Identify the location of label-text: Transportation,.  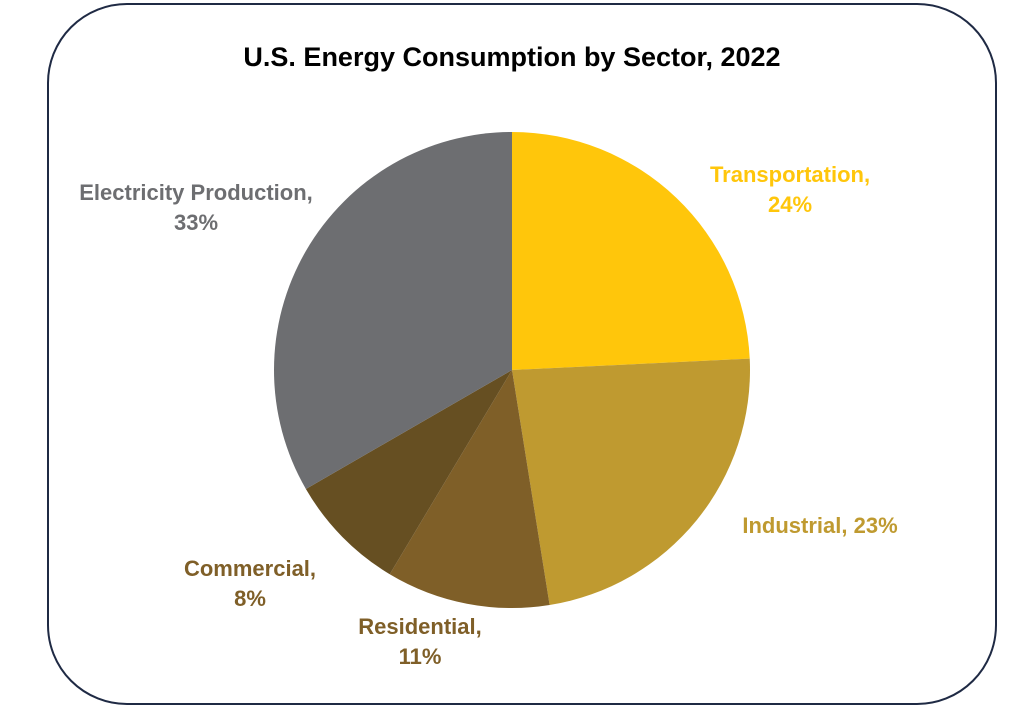
(790, 174).